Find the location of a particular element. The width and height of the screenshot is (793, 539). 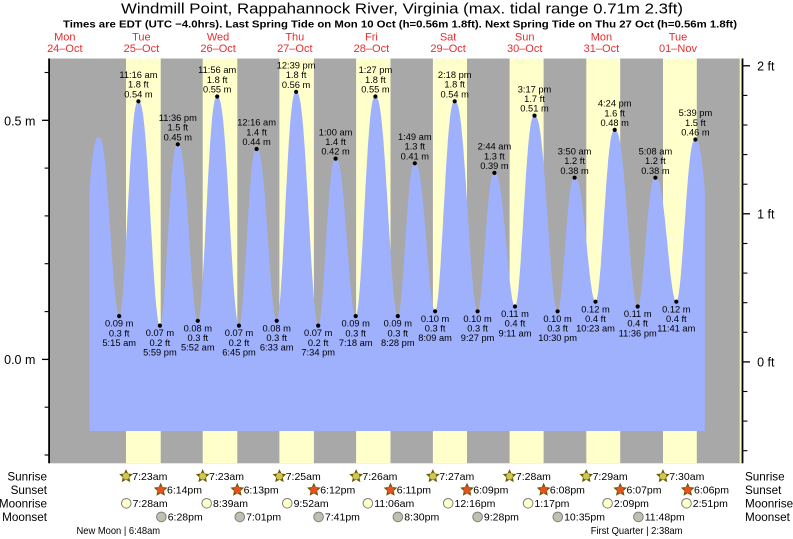

svg-text: 0 ft is located at coordinates (766, 363).